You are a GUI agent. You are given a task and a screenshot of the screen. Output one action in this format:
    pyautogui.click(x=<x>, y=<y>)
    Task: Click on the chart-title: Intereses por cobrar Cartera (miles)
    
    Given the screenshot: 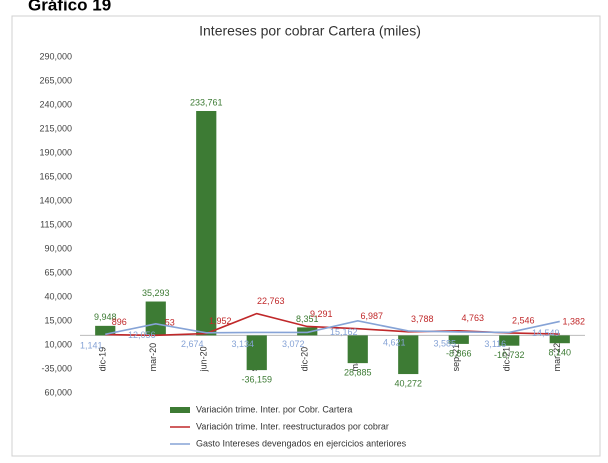 What is the action you would take?
    pyautogui.click(x=310, y=31)
    